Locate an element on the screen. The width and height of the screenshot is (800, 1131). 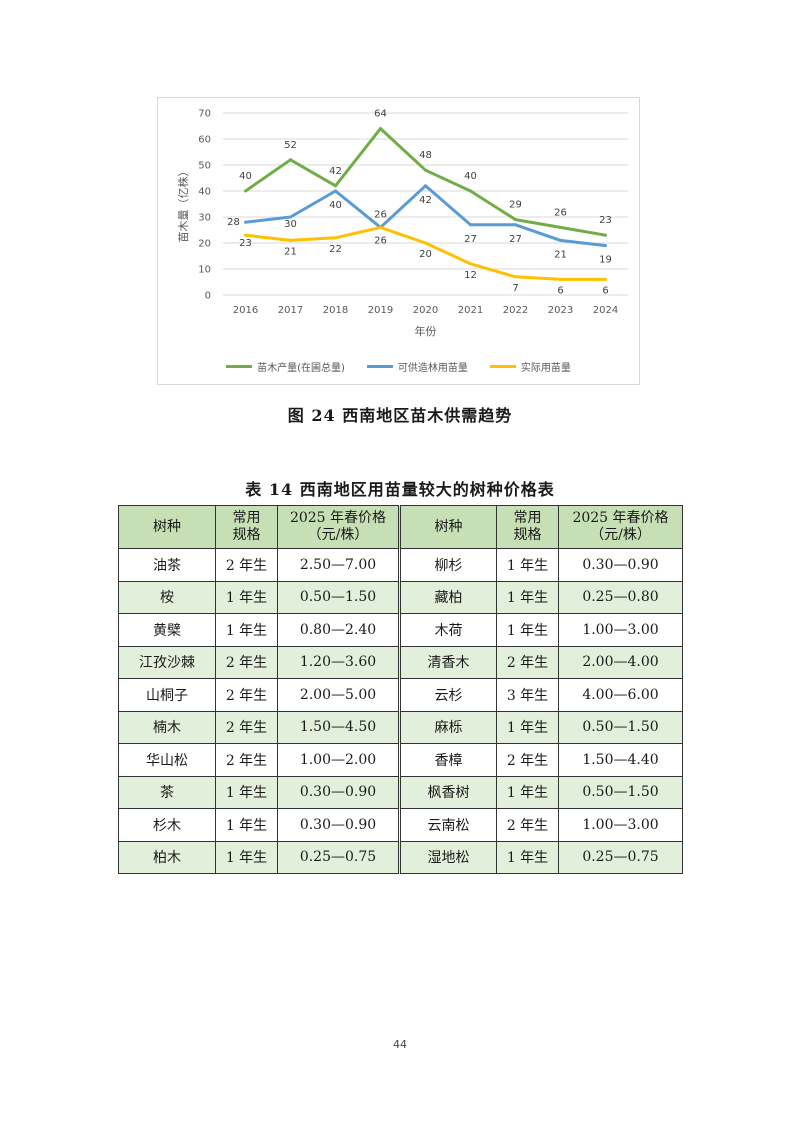
x-tick-label: 2024 is located at coordinates (605, 310).